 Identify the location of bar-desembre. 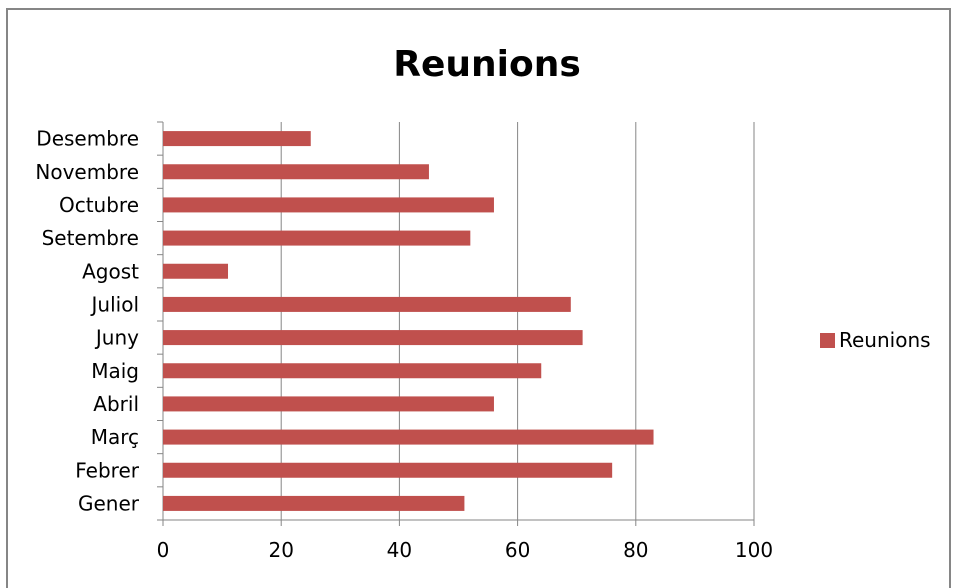
(237, 139).